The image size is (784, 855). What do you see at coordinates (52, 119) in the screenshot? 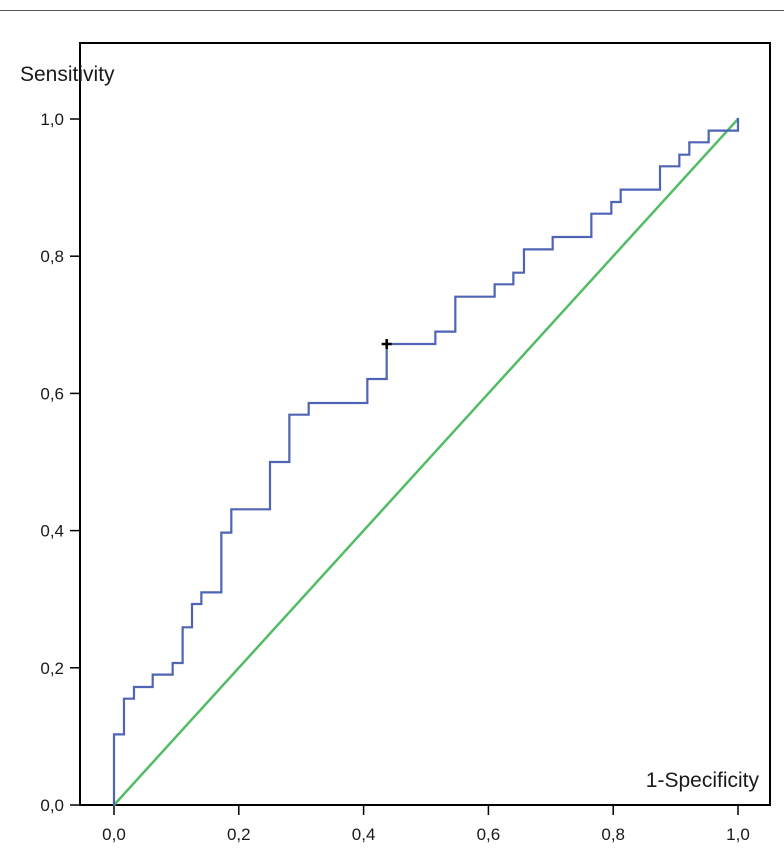
I see `y-tick-label: 1,0` at bounding box center [52, 119].